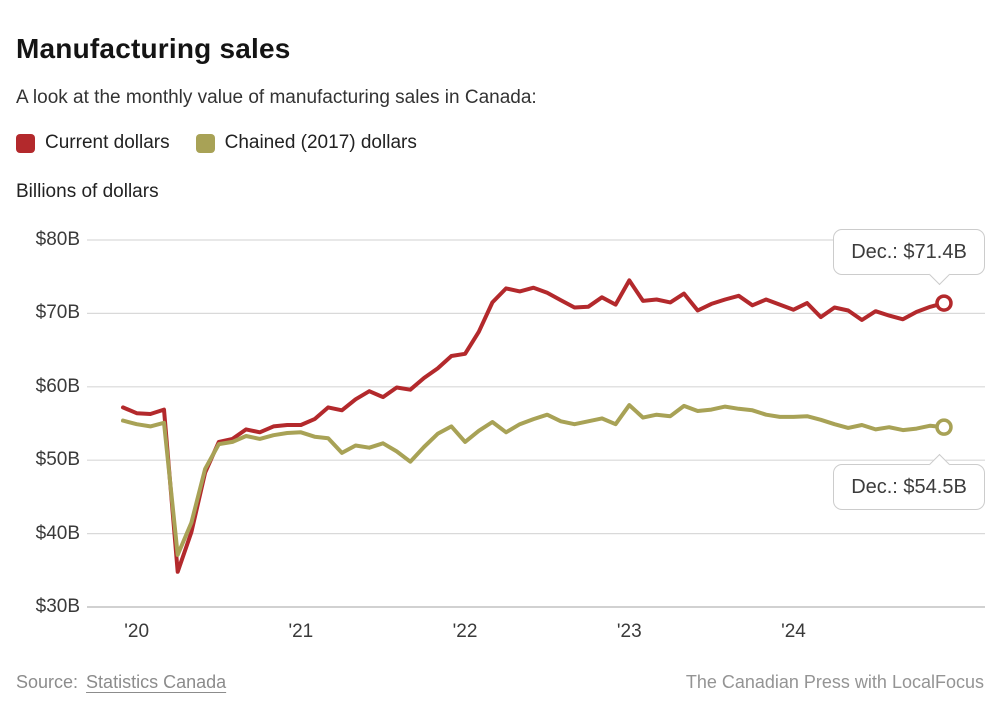 The width and height of the screenshot is (1000, 724). I want to click on legend-item-chained-dollars: Chained (2017) dollars, so click(306, 143).